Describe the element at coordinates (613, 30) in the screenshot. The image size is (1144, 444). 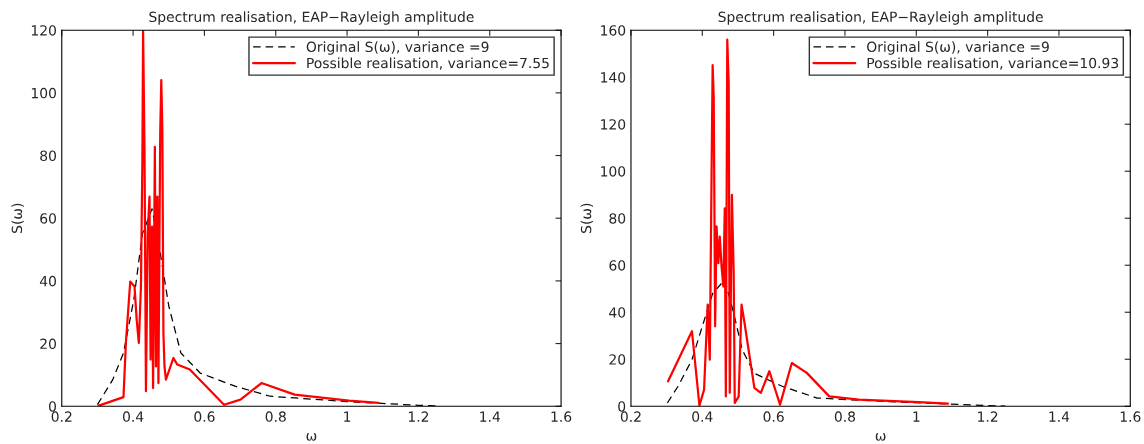
I see `y-tick-label: 160` at that location.